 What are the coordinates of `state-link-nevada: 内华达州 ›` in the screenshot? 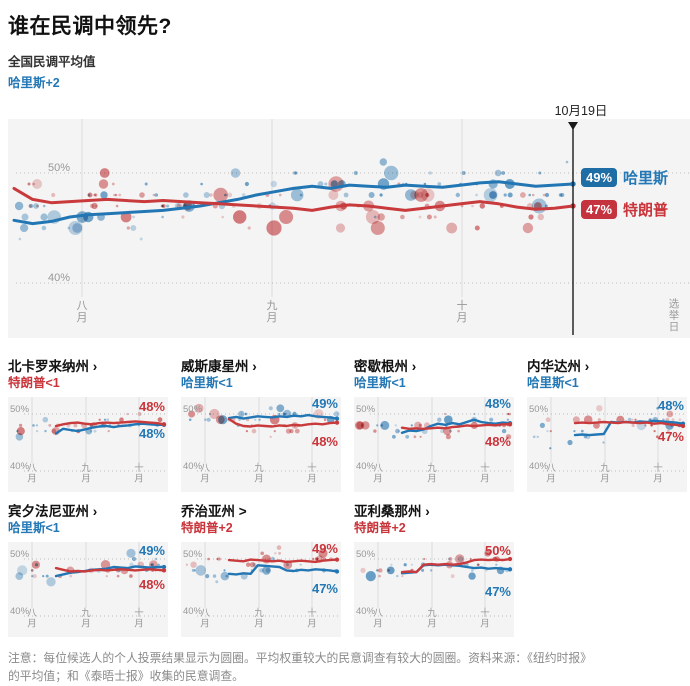 It's located at (558, 366).